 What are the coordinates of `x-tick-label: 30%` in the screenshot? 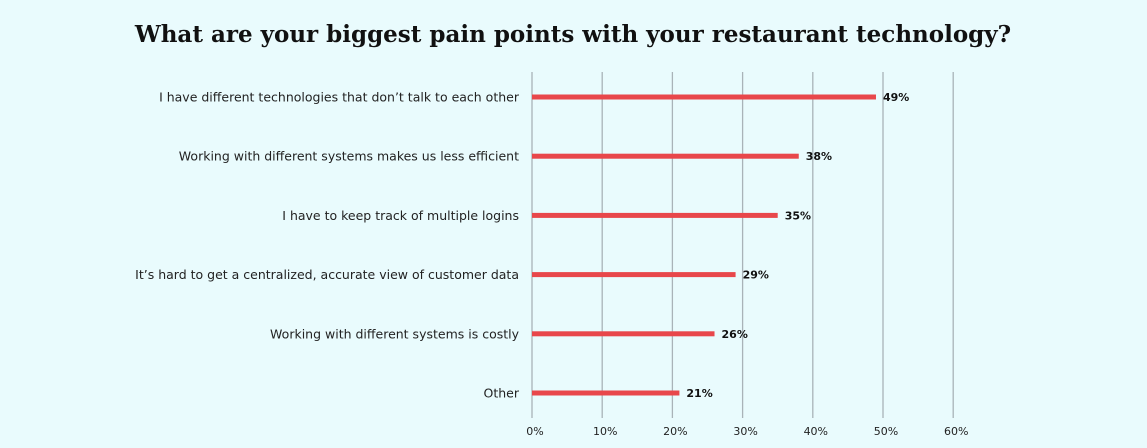 It's located at (745, 431).